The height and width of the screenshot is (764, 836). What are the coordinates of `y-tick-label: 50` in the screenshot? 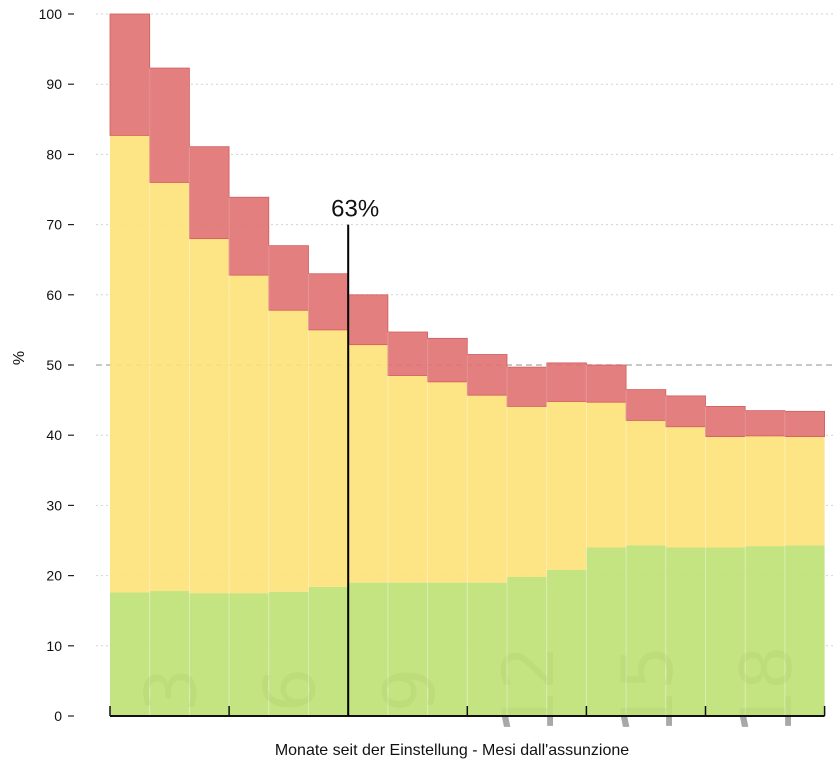 It's located at (54, 365).